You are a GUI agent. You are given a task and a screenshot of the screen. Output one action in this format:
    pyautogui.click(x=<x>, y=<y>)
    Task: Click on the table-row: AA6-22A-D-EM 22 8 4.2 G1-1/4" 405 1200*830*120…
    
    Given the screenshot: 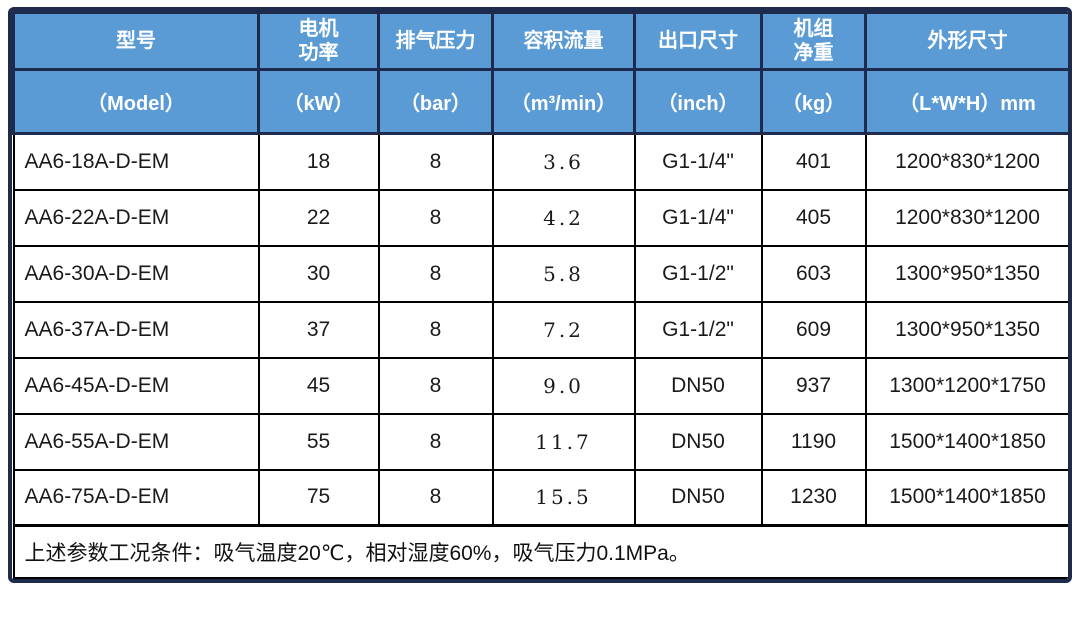 What is the action you would take?
    pyautogui.click(x=540, y=217)
    